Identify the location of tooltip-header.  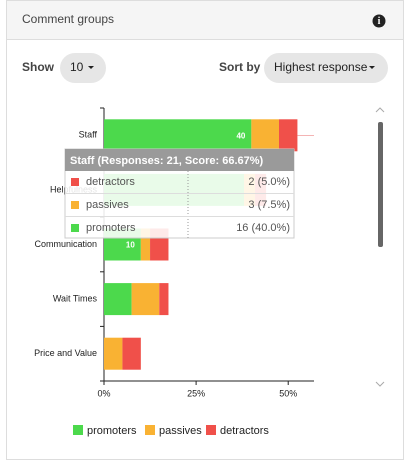
(179, 160).